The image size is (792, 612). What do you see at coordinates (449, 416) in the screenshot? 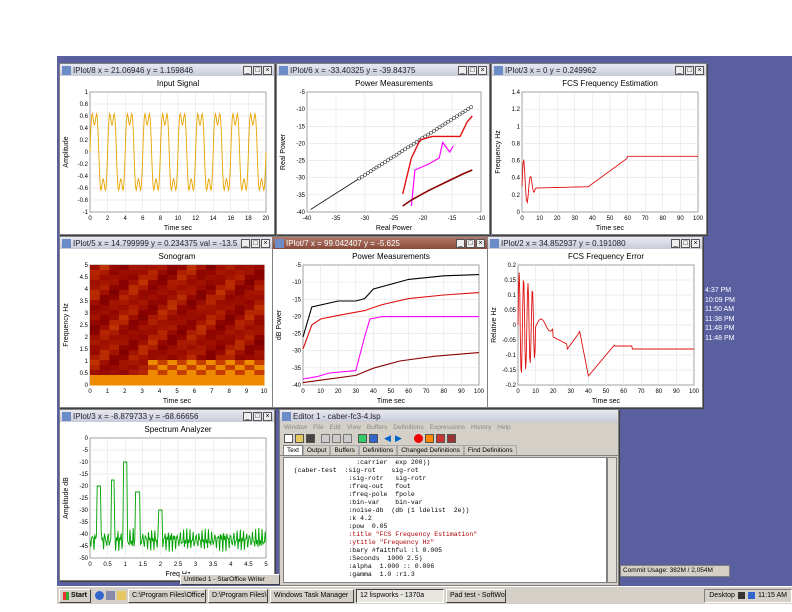
I see `title-bar: Editor 1 - caber-fc3-4.lsp` at bounding box center [449, 416].